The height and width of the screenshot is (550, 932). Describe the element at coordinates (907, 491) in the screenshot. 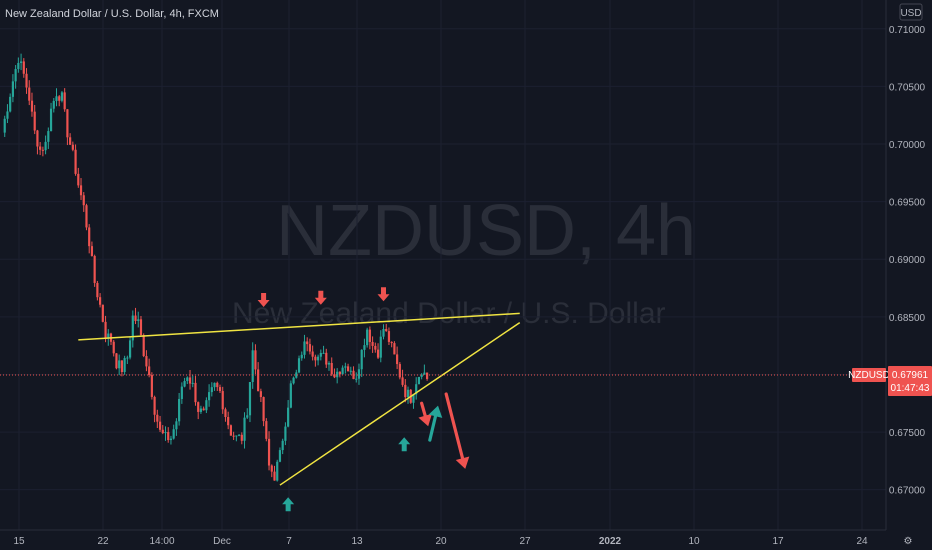

I see `y-tick-label: 0.67000` at that location.